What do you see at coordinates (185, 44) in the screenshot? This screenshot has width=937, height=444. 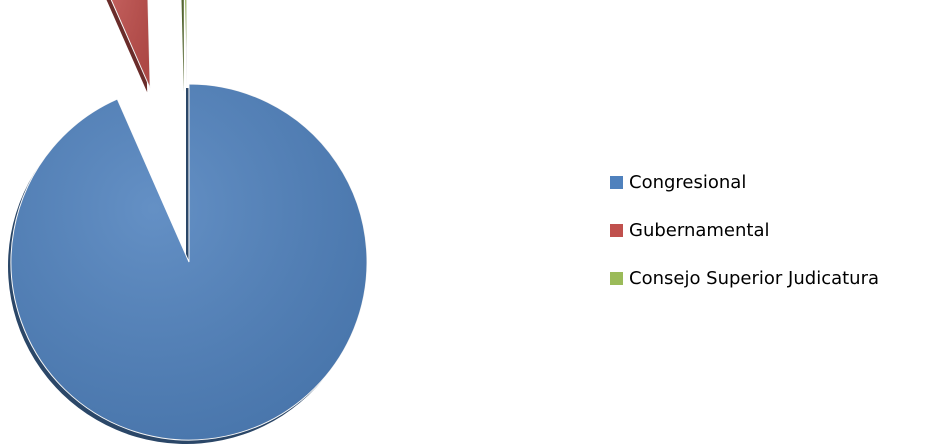 I see `pie-slice-shading-consejo-superior-judicatura` at bounding box center [185, 44].